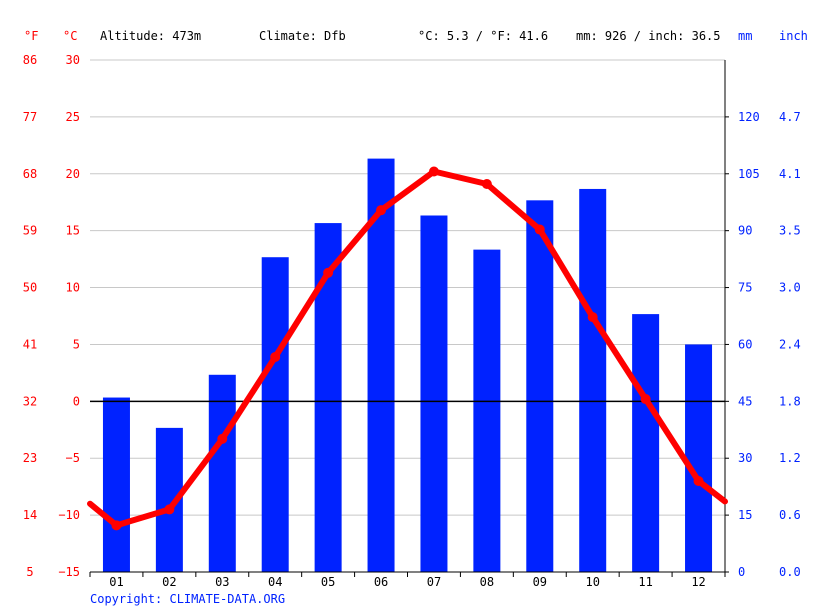 This screenshot has height=611, width=815. What do you see at coordinates (790, 174) in the screenshot?
I see `inch-tick-label: 4.1` at bounding box center [790, 174].